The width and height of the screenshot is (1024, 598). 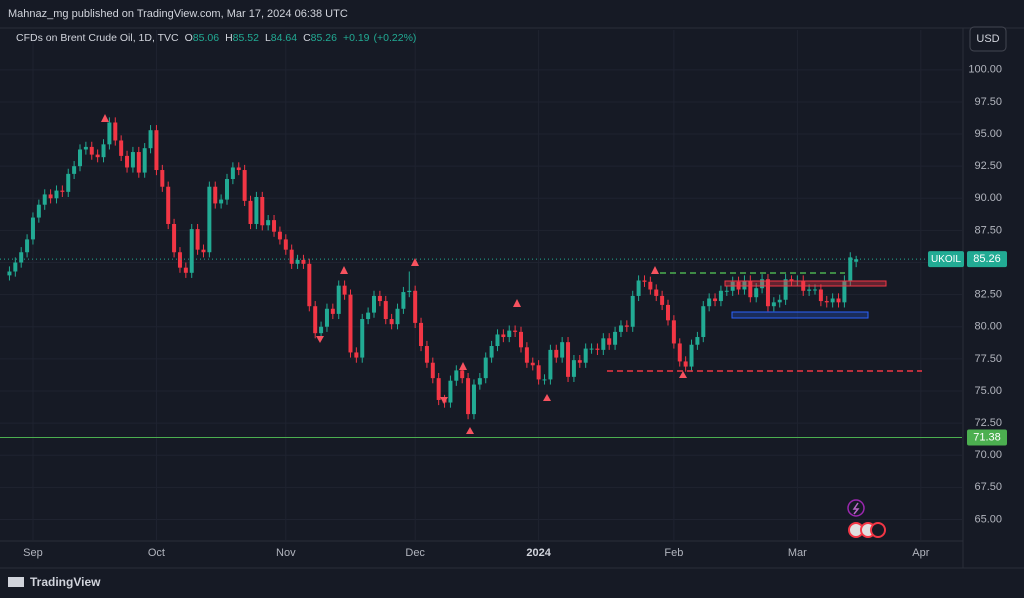 What do you see at coordinates (988, 166) in the screenshot?
I see `y-tick-label: 92.50` at bounding box center [988, 166].